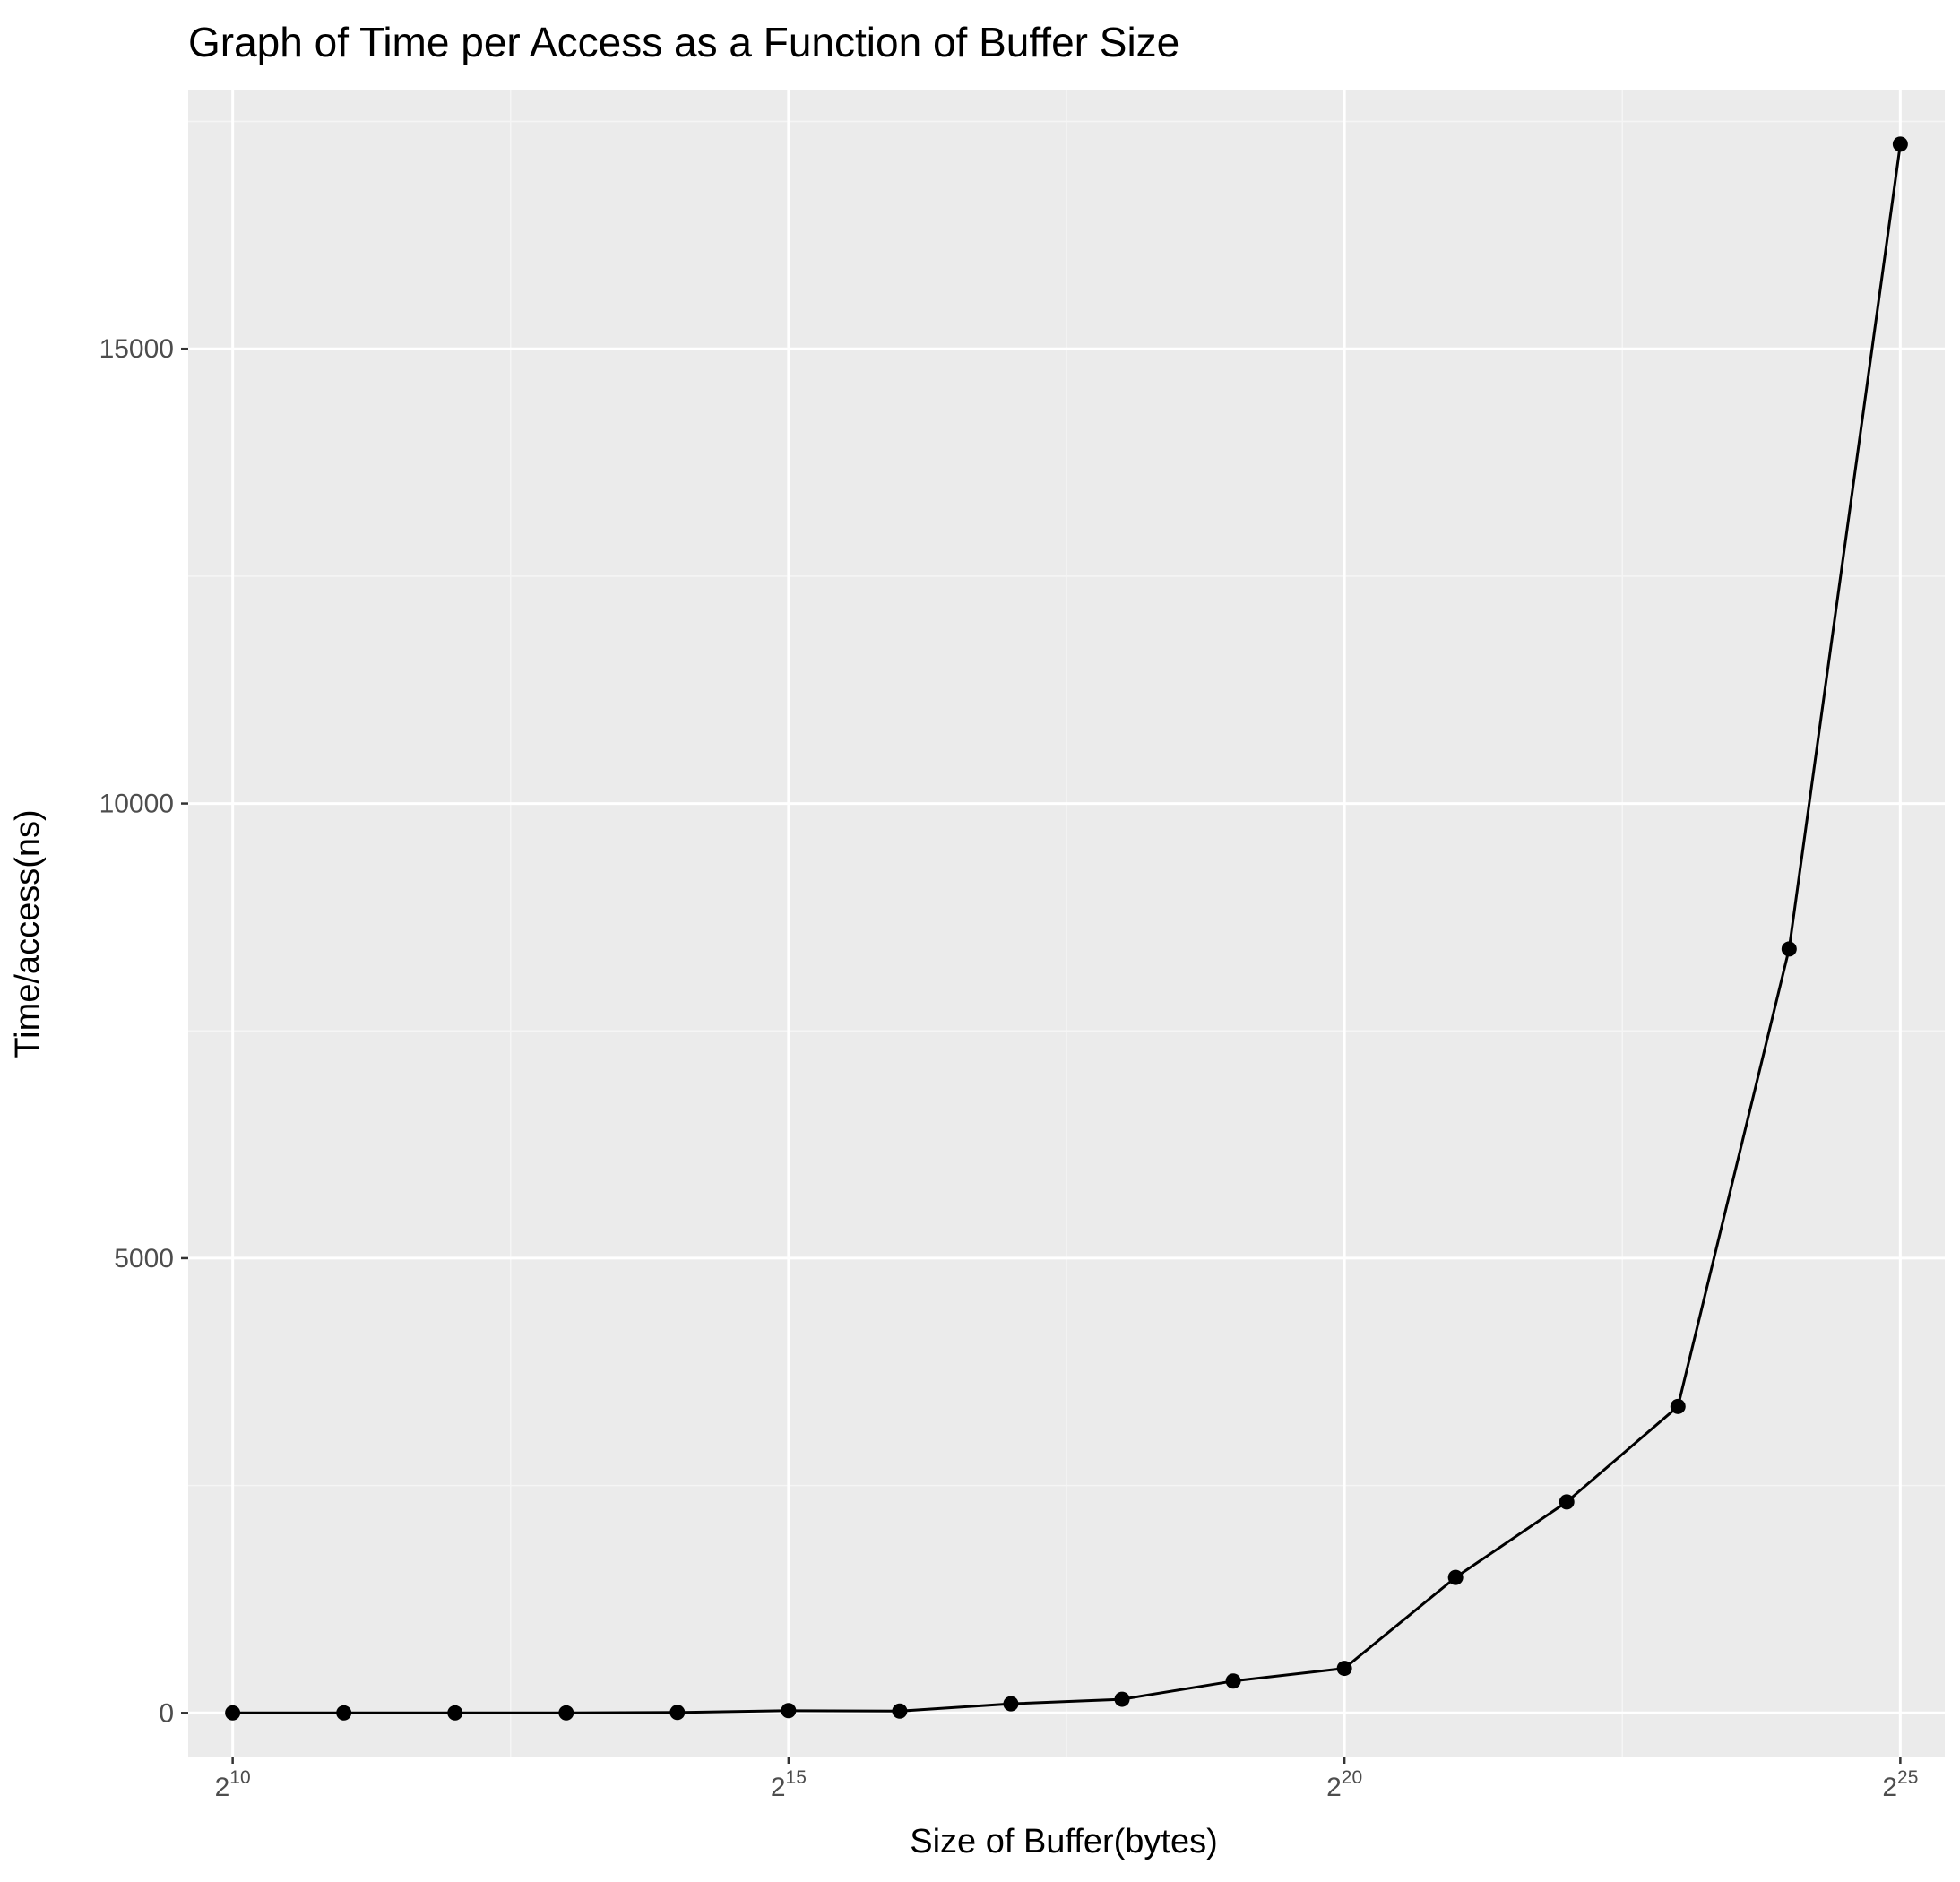 The width and height of the screenshot is (1960, 1882). What do you see at coordinates (166, 1713) in the screenshot?
I see `y-tick-label: 0` at bounding box center [166, 1713].